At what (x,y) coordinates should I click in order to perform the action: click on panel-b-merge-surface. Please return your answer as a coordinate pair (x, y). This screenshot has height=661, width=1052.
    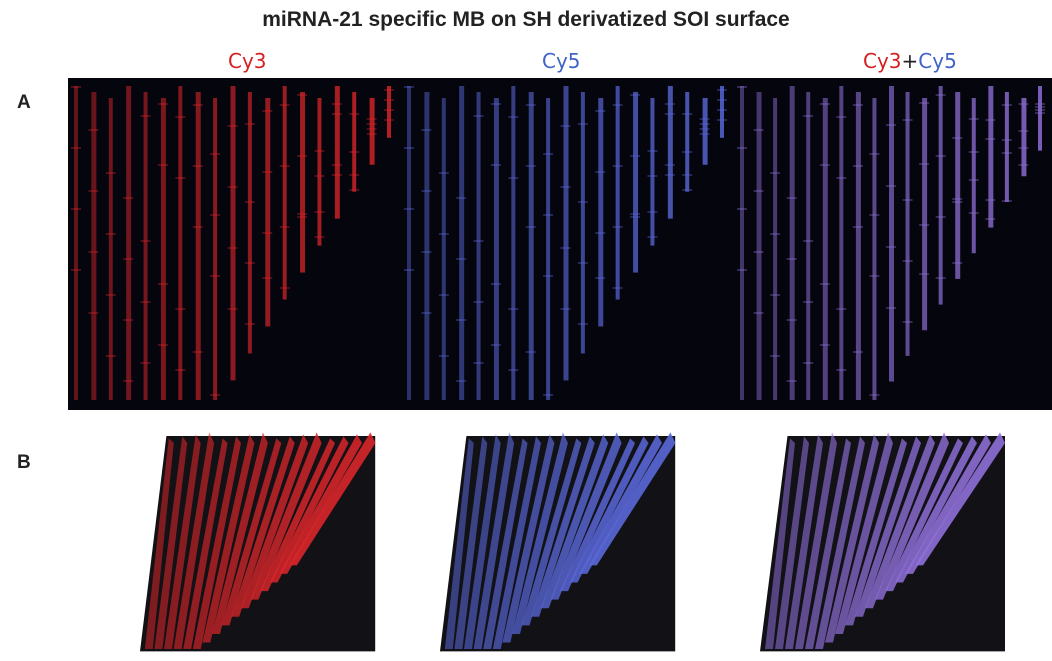
    Looking at the image, I should click on (882, 542).